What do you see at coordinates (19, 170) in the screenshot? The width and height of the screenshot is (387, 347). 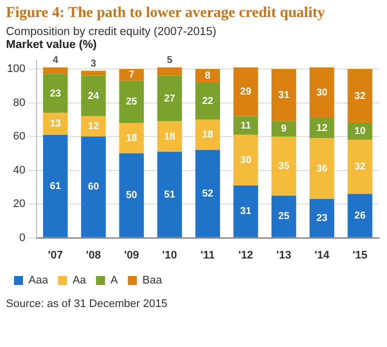 I see `y-tick-label: 40` at bounding box center [19, 170].